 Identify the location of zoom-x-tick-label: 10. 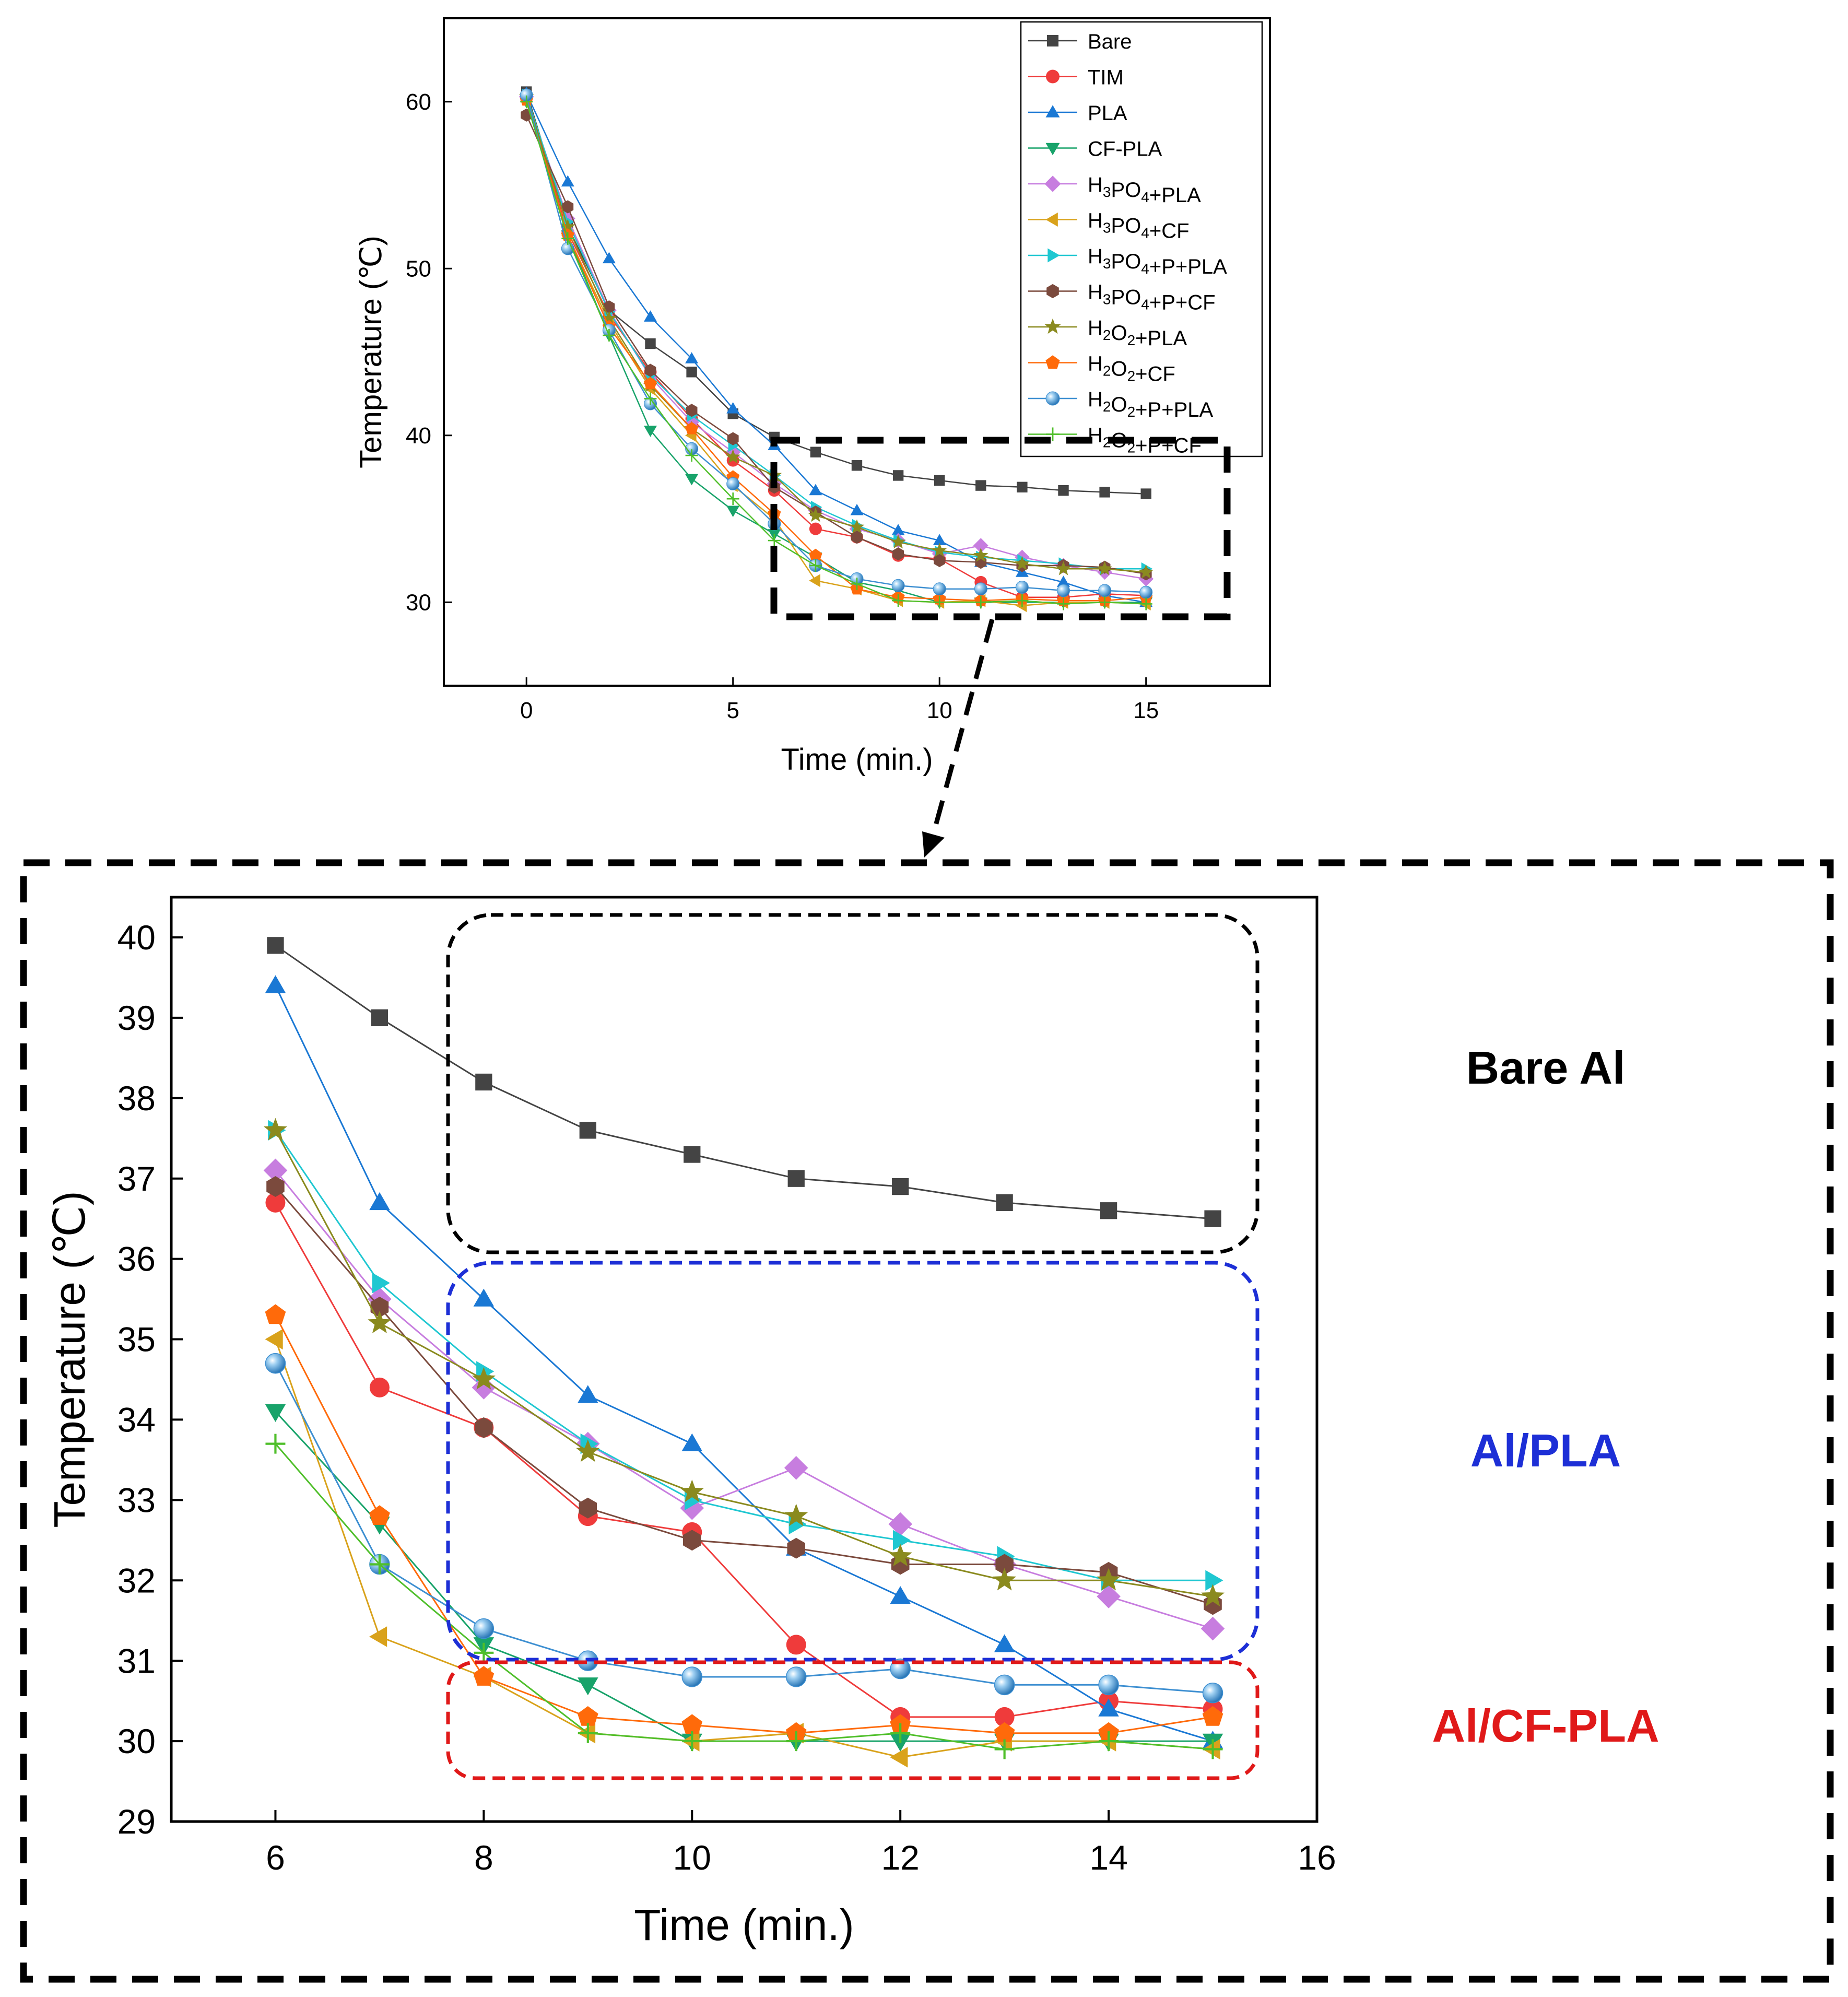
(692, 1857).